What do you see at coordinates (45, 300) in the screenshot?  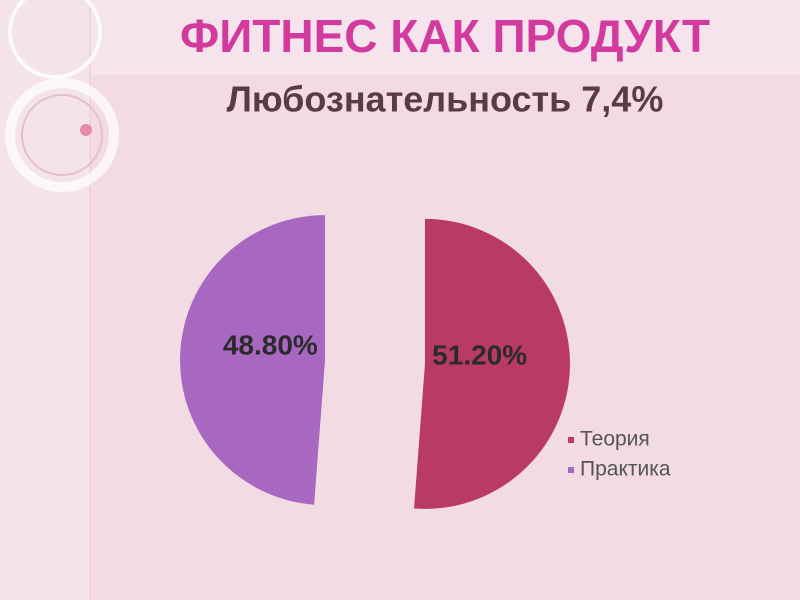 I see `side-strip` at bounding box center [45, 300].